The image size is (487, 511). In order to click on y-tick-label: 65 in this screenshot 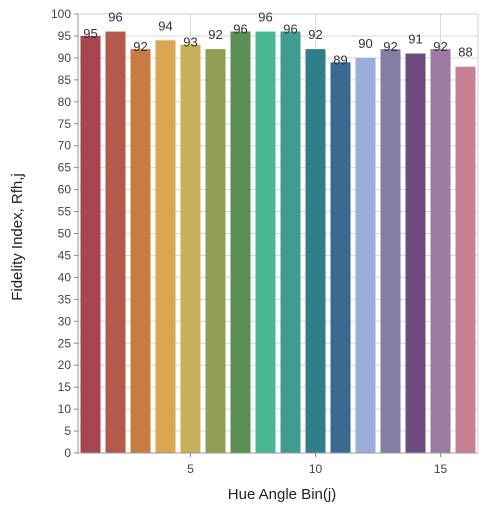, I will do `click(65, 168)`.